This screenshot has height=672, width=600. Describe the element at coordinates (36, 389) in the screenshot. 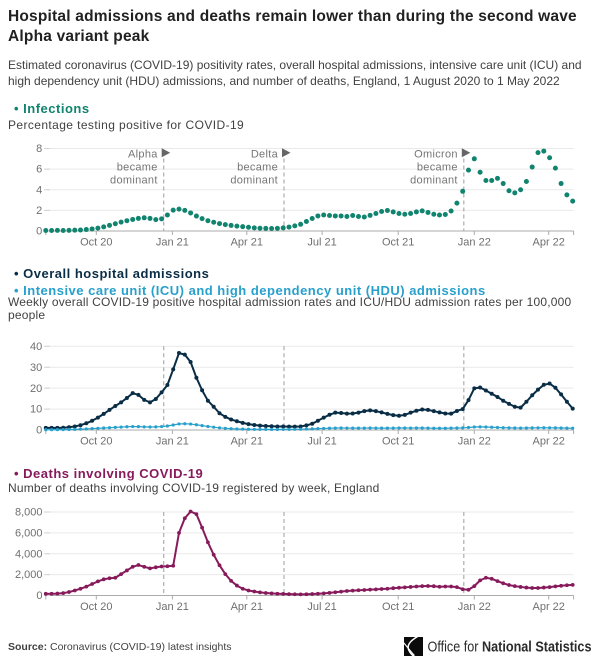

I see `svg-text: 20` at that location.